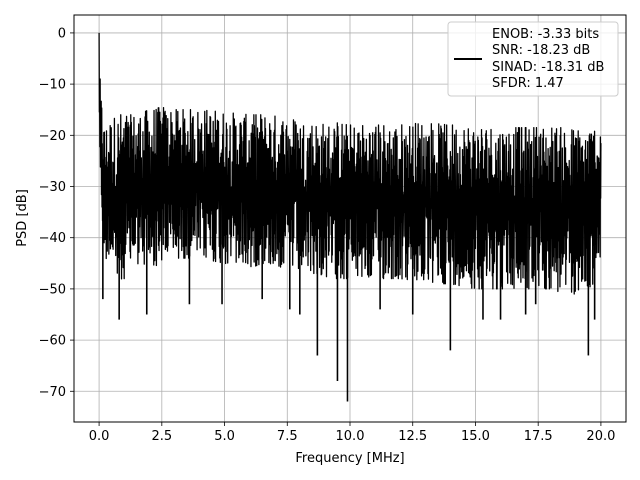  What do you see at coordinates (161, 436) in the screenshot?
I see `x-tick-label: 2.5` at bounding box center [161, 436].